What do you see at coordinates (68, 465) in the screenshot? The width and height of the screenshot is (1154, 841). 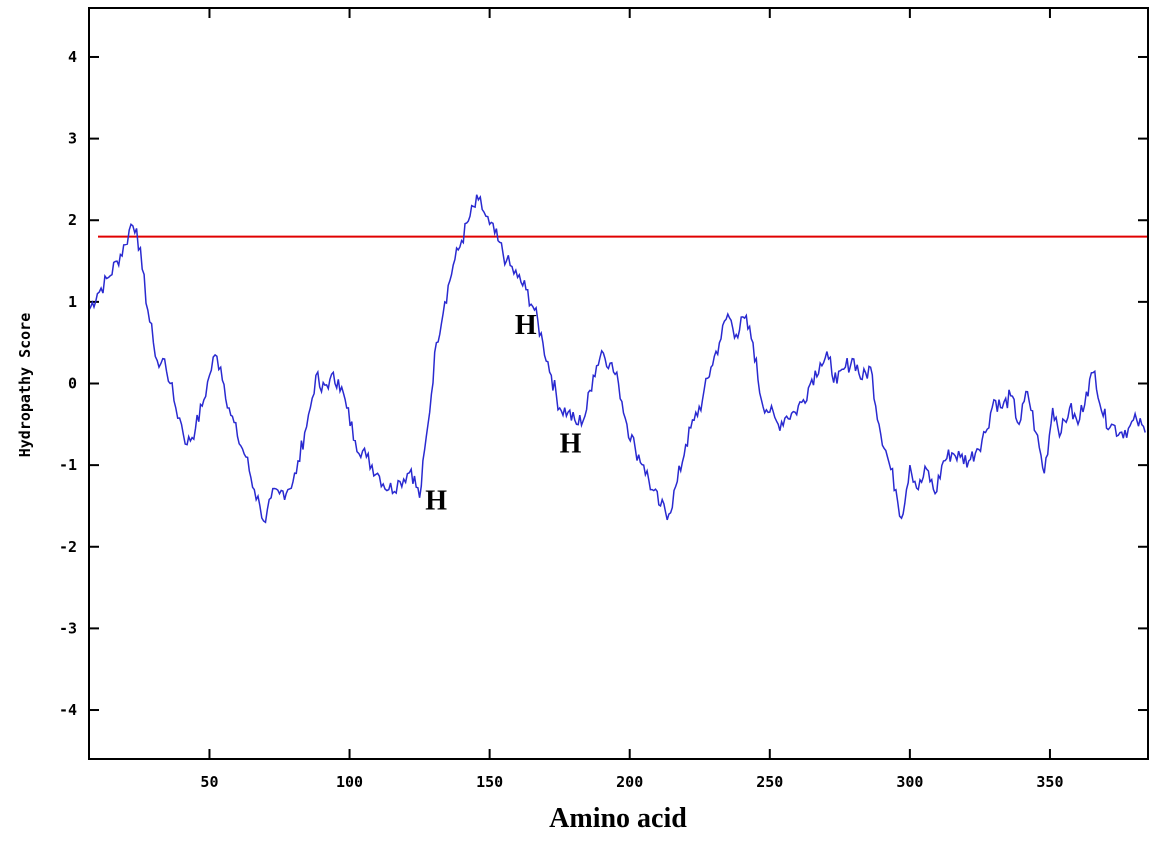 I see `y-tick-label: -1` at bounding box center [68, 465].